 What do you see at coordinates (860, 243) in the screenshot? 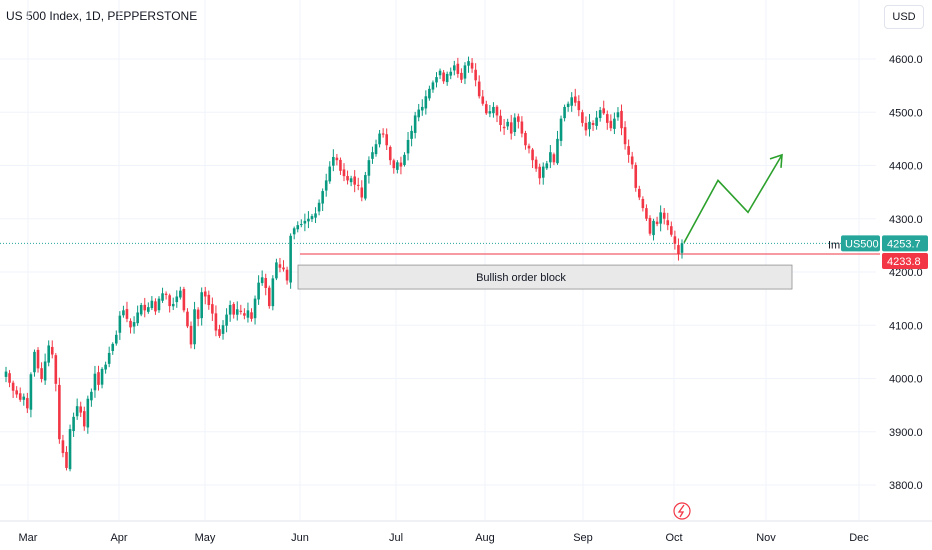
I see `symbol-tag-bg` at bounding box center [860, 243].